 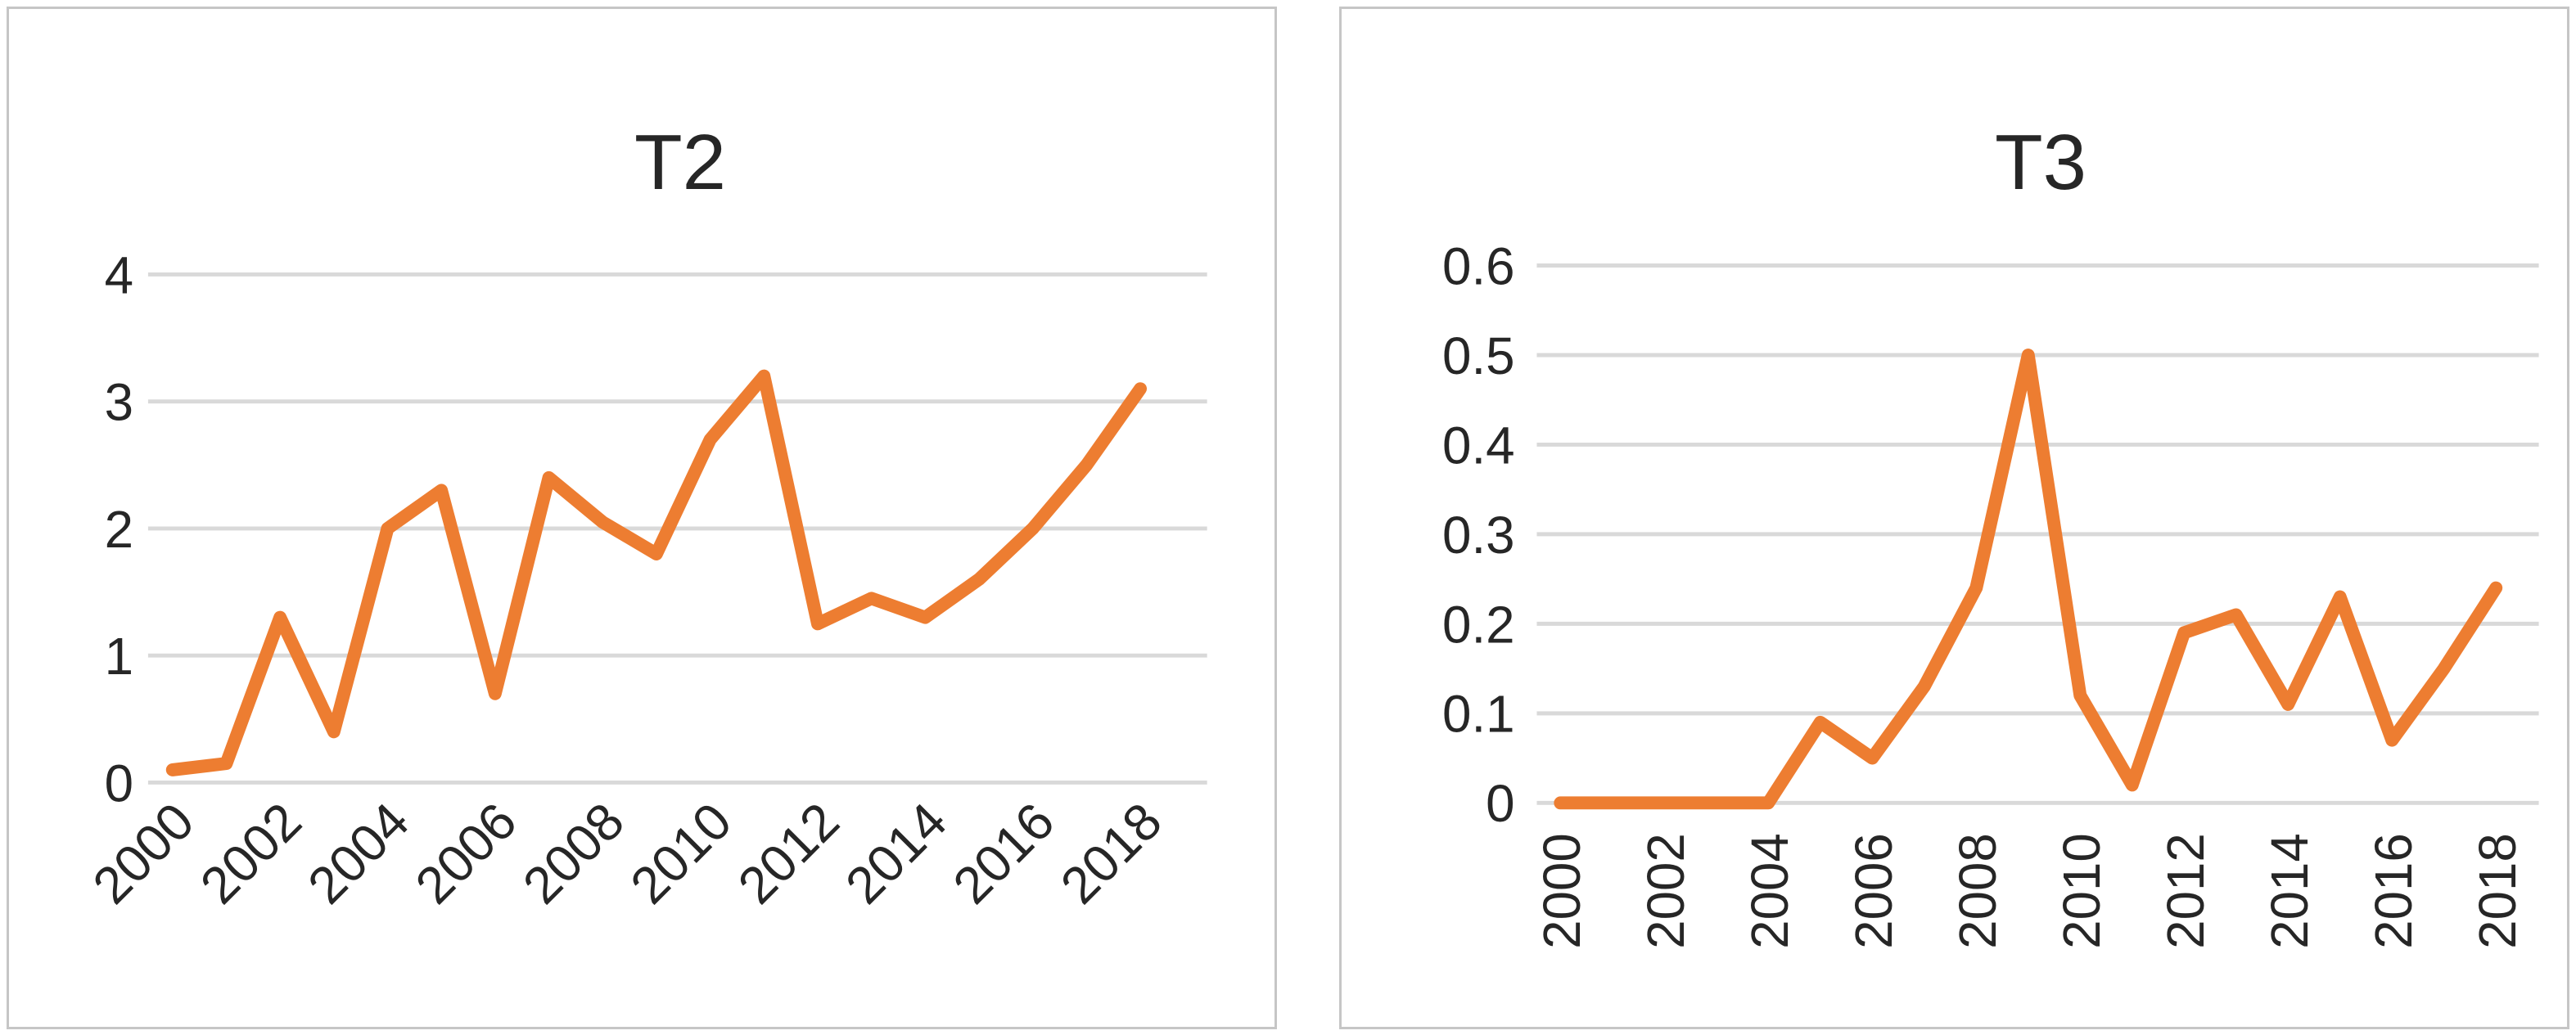 What do you see at coordinates (1478, 356) in the screenshot?
I see `y-tick-label: 0.5` at bounding box center [1478, 356].